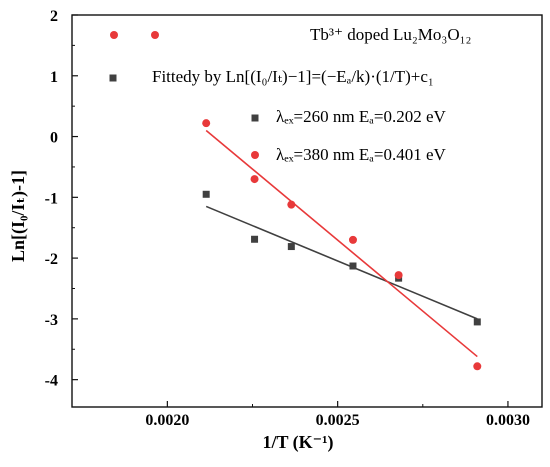  I want to click on y-axis-tick-label: -2, so click(51, 259).